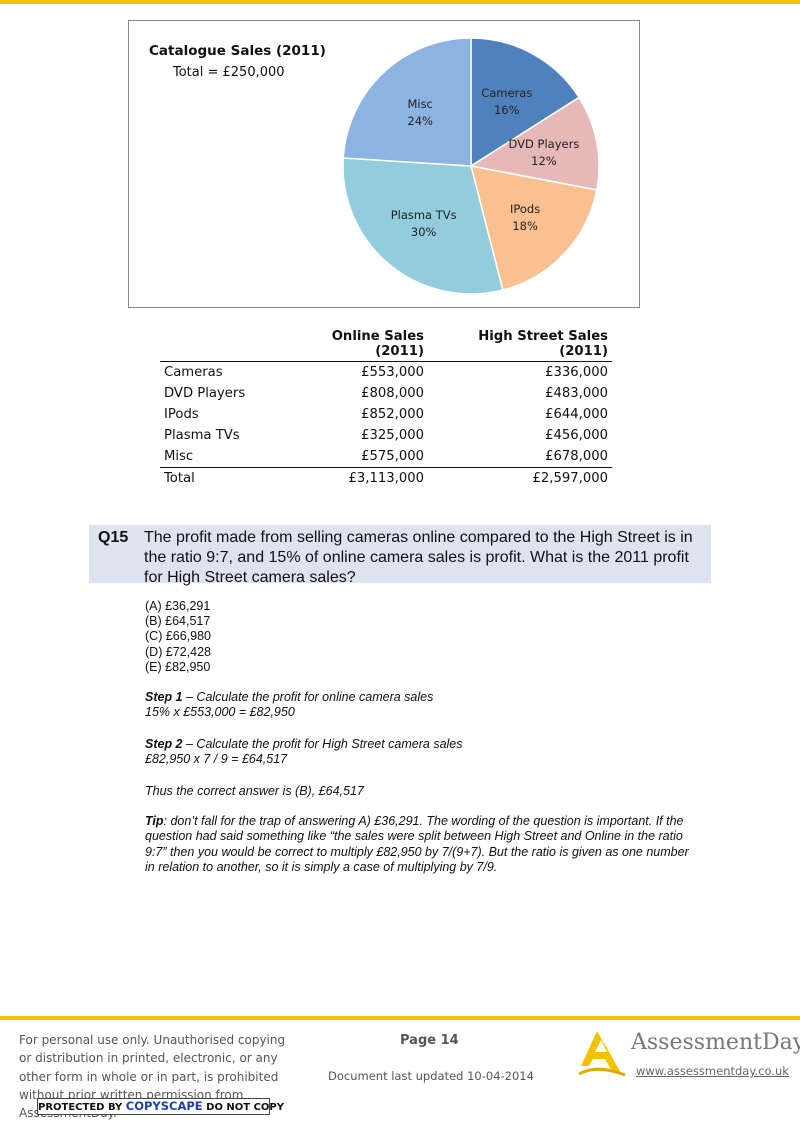 The height and width of the screenshot is (1132, 800). I want to click on online-value: £852,000, so click(392, 414).